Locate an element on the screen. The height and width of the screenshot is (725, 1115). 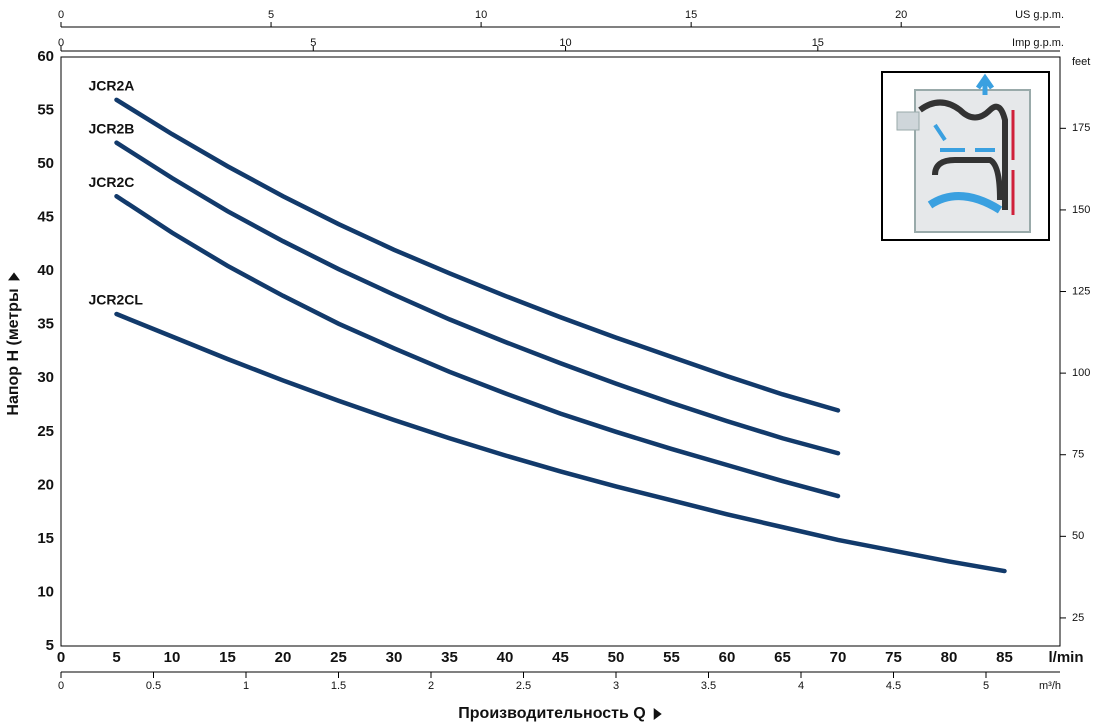
pump-inset is located at coordinates (965, 156).